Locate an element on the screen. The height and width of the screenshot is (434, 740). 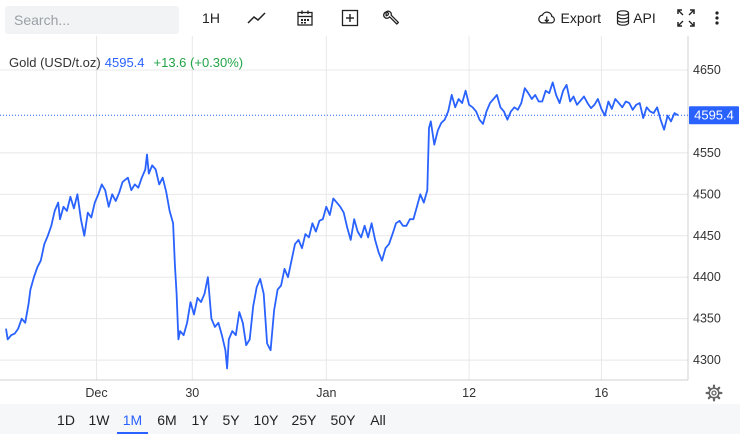
x-tick-label: Jan is located at coordinates (326, 393).